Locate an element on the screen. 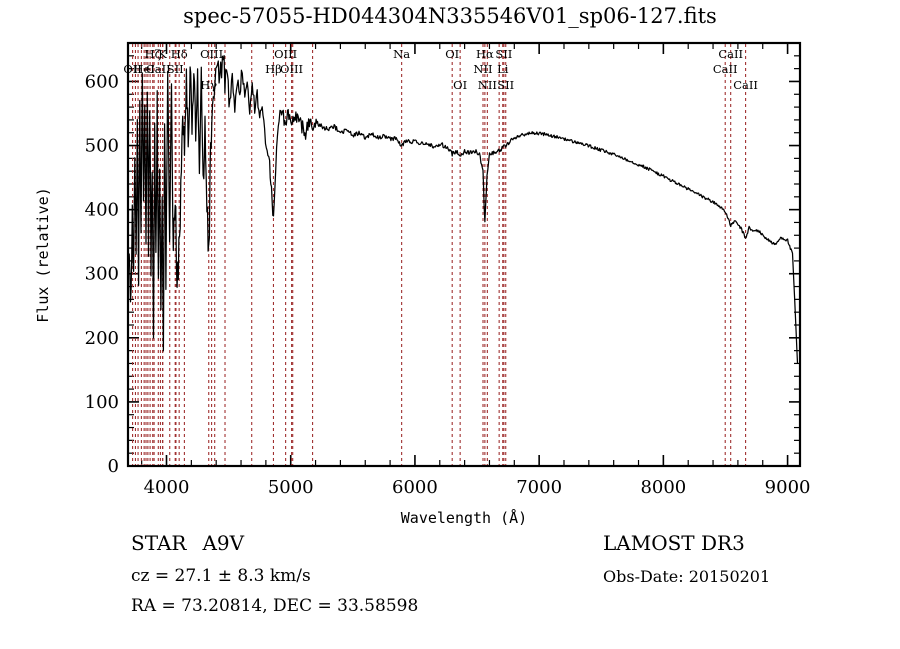  spectral-class-label: A9V is located at coordinates (223, 543).